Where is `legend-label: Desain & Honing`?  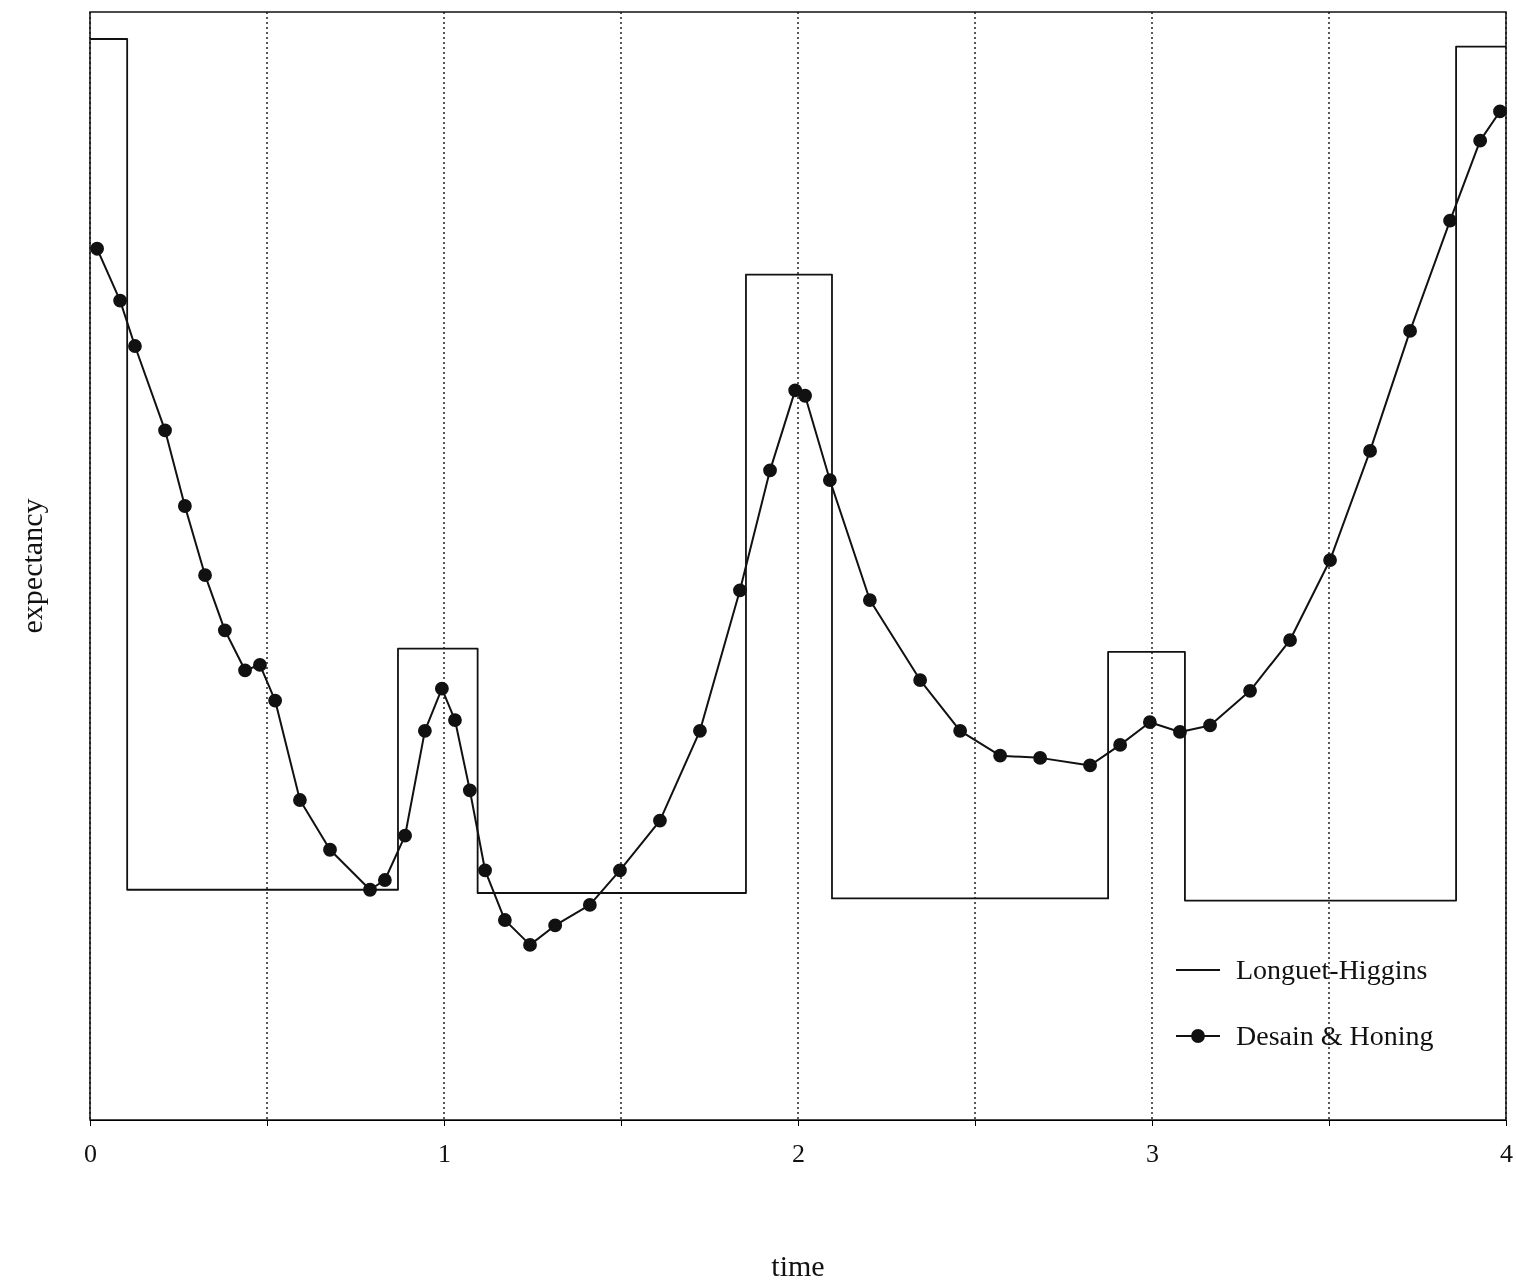 legend-label: Desain & Honing is located at coordinates (1335, 1035).